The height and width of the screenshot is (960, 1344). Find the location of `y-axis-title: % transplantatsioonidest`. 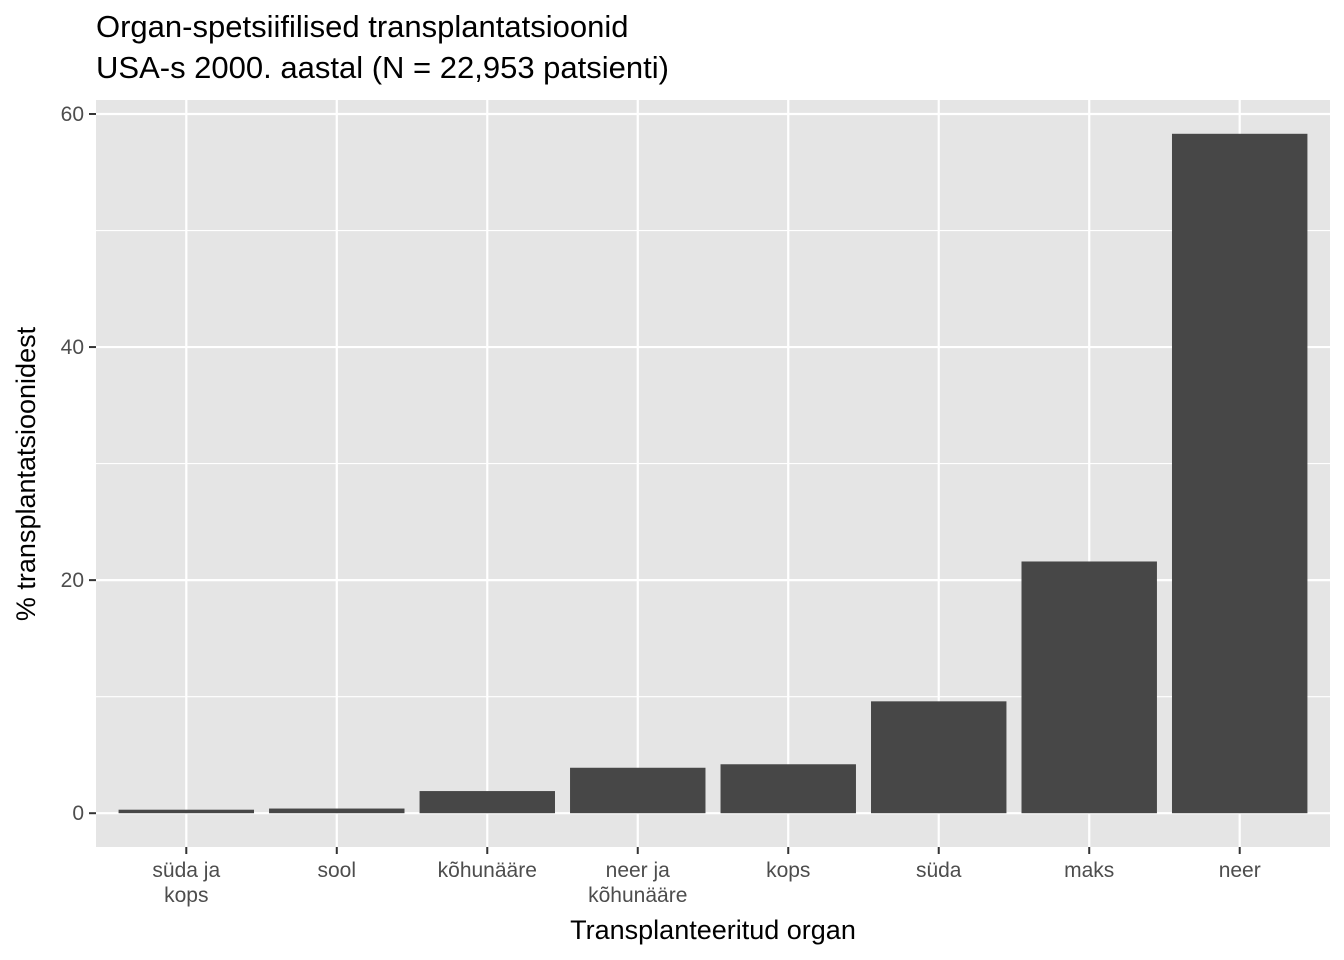

y-axis-title: % transplantatsioonidest is located at coordinates (26, 473).